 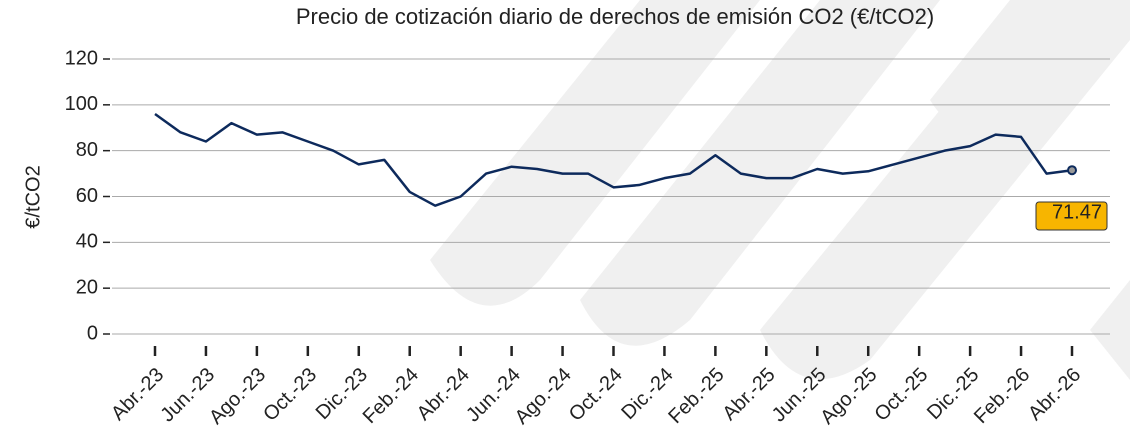 I want to click on x-tick-label: Abr.-24, so click(x=443, y=394).